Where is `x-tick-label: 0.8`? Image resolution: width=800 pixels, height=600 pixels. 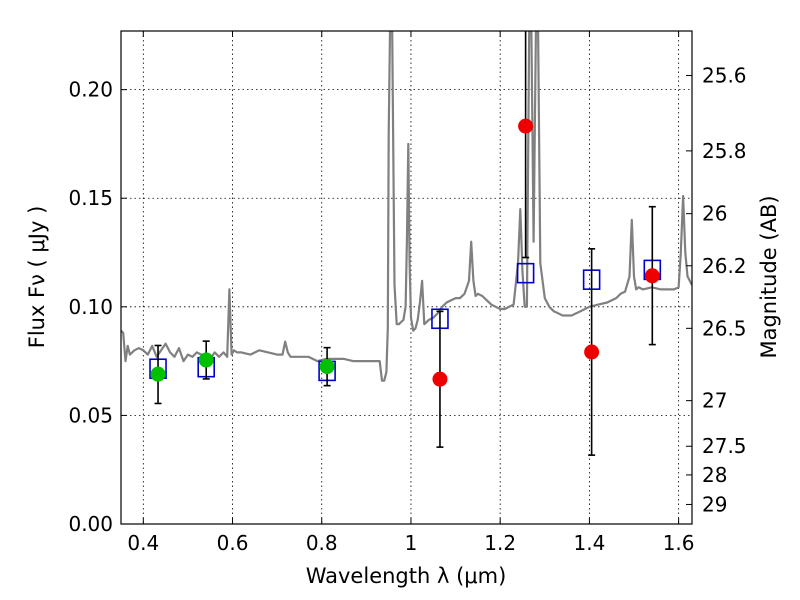 x-tick-label: 0.8 is located at coordinates (322, 543).